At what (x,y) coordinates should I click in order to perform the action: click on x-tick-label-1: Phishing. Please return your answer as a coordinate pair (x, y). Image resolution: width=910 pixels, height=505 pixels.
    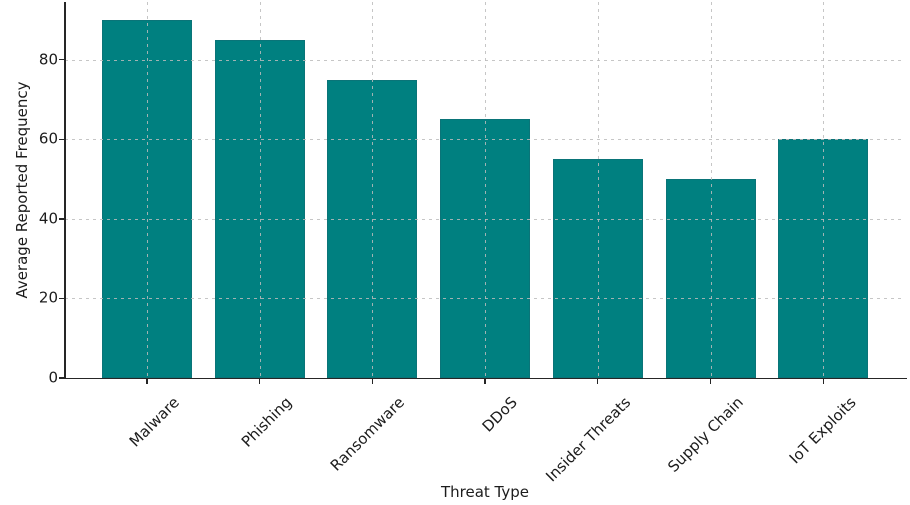
    Looking at the image, I should click on (267, 422).